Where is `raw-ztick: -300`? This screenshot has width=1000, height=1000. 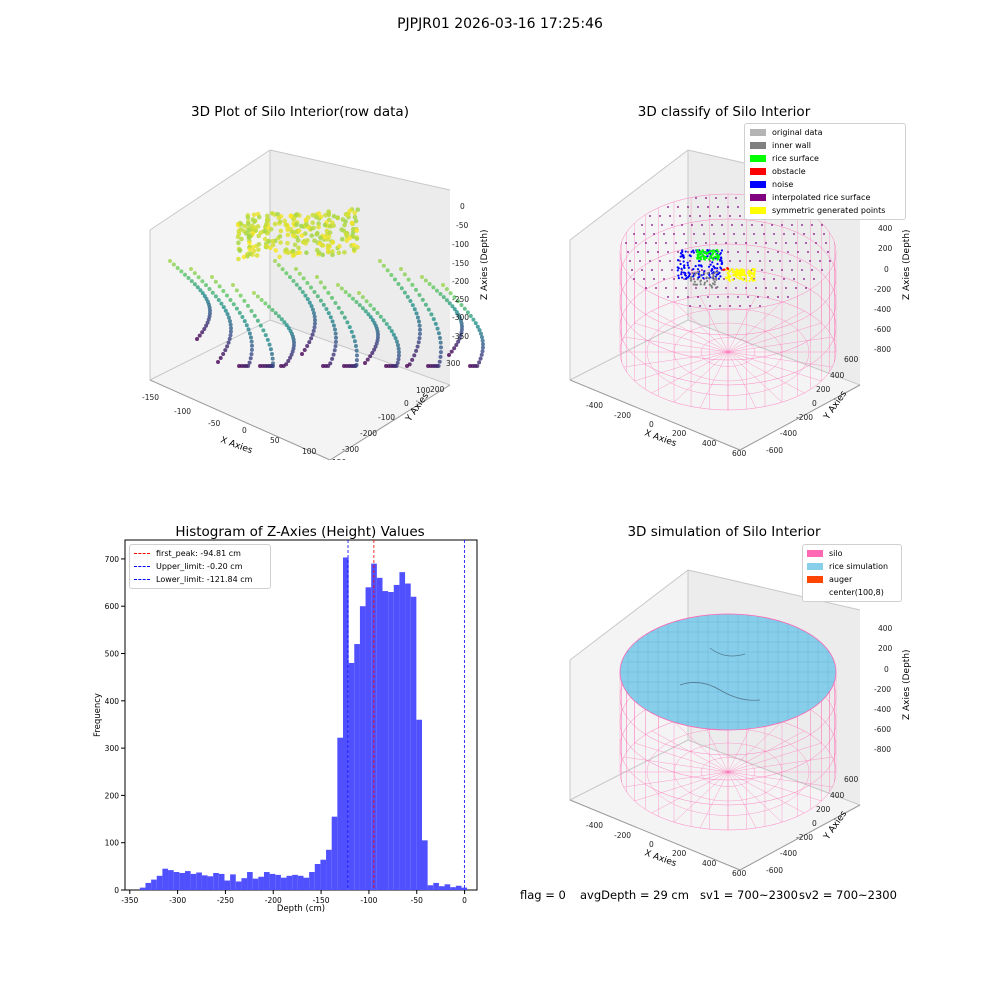
raw-ztick: -300 is located at coordinates (460, 317).